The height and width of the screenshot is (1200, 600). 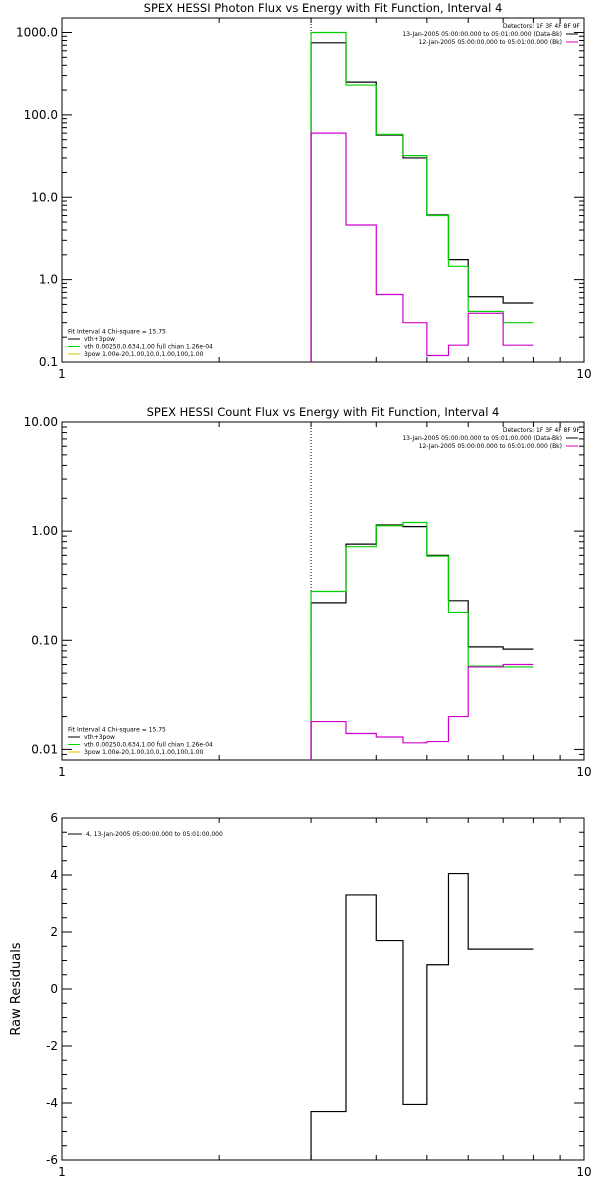 I want to click on y-tick-label: -4, so click(x=52, y=1103).